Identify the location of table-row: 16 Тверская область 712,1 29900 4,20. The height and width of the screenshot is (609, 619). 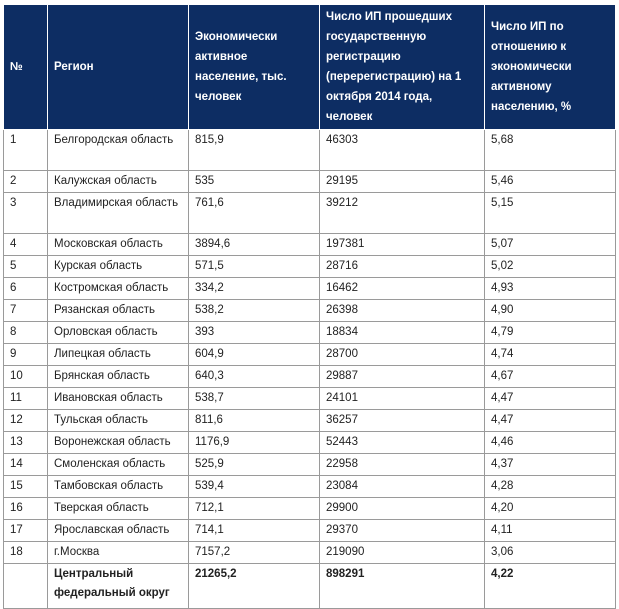
(309, 508).